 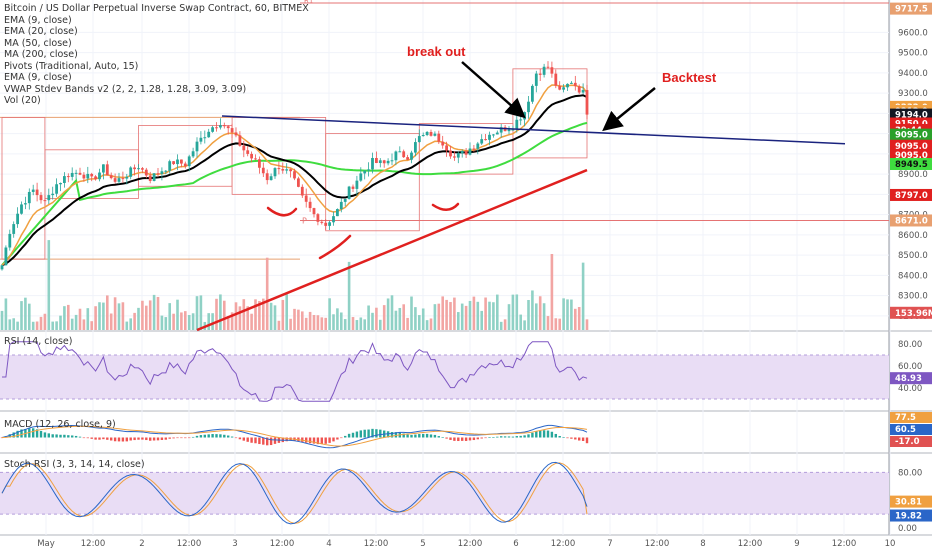 I want to click on legend-ma200: MA (200, close), so click(x=41, y=54).